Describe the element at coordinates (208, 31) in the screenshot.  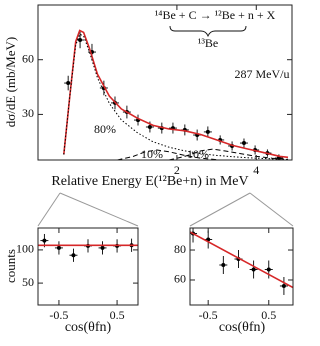
I see `underbrace` at that location.